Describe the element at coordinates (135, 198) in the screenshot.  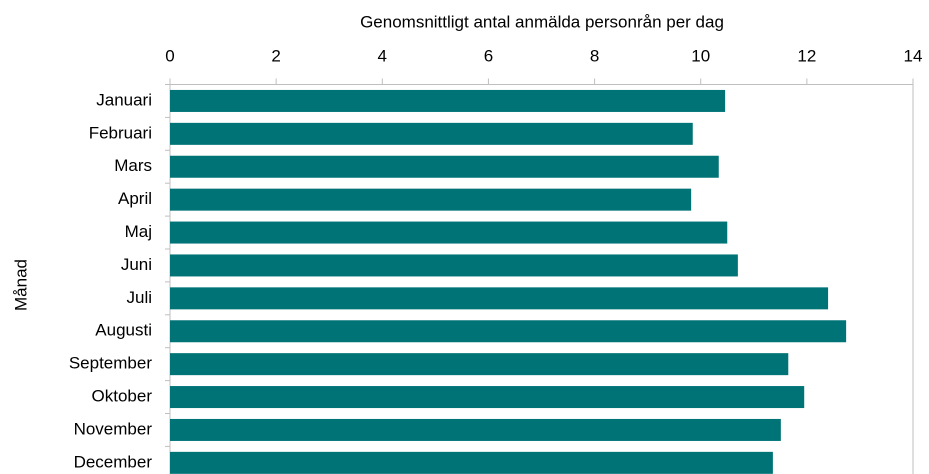
I see `y-tick-label: April` at that location.